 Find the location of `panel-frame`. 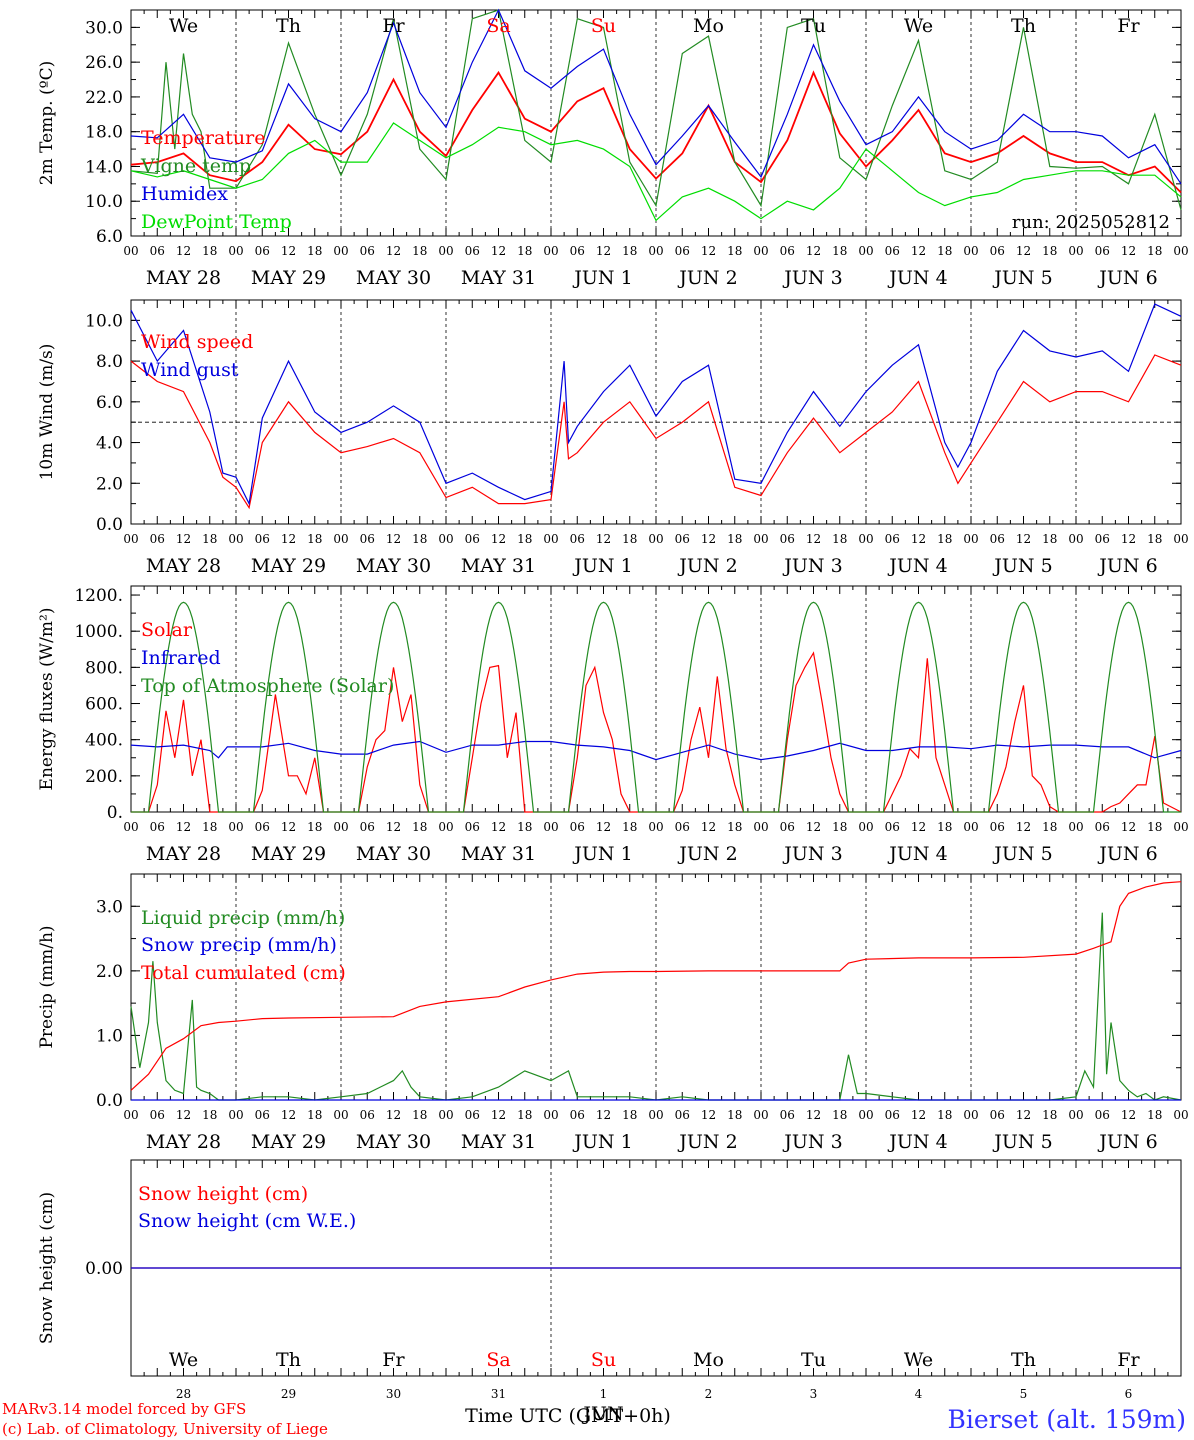

panel-frame is located at coordinates (656, 412).